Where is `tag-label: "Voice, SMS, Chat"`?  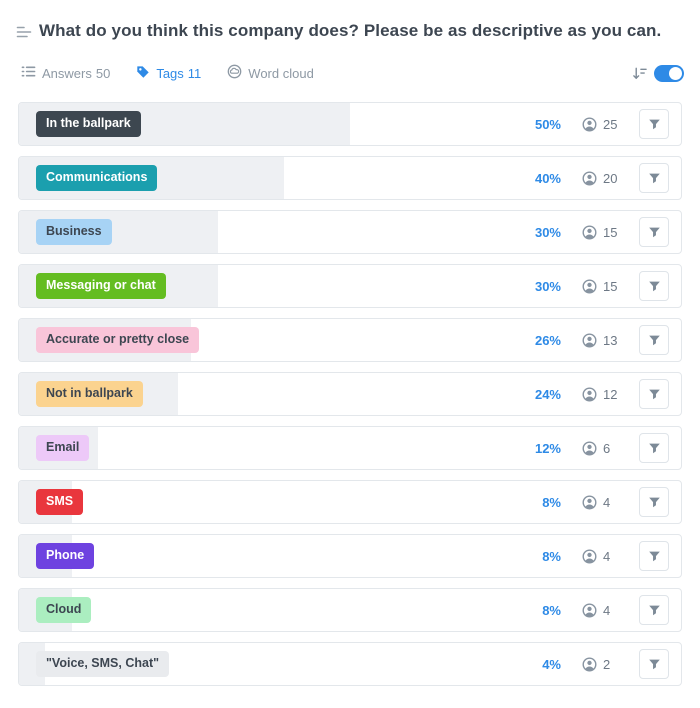
tag-label: "Voice, SMS, Chat" is located at coordinates (103, 663).